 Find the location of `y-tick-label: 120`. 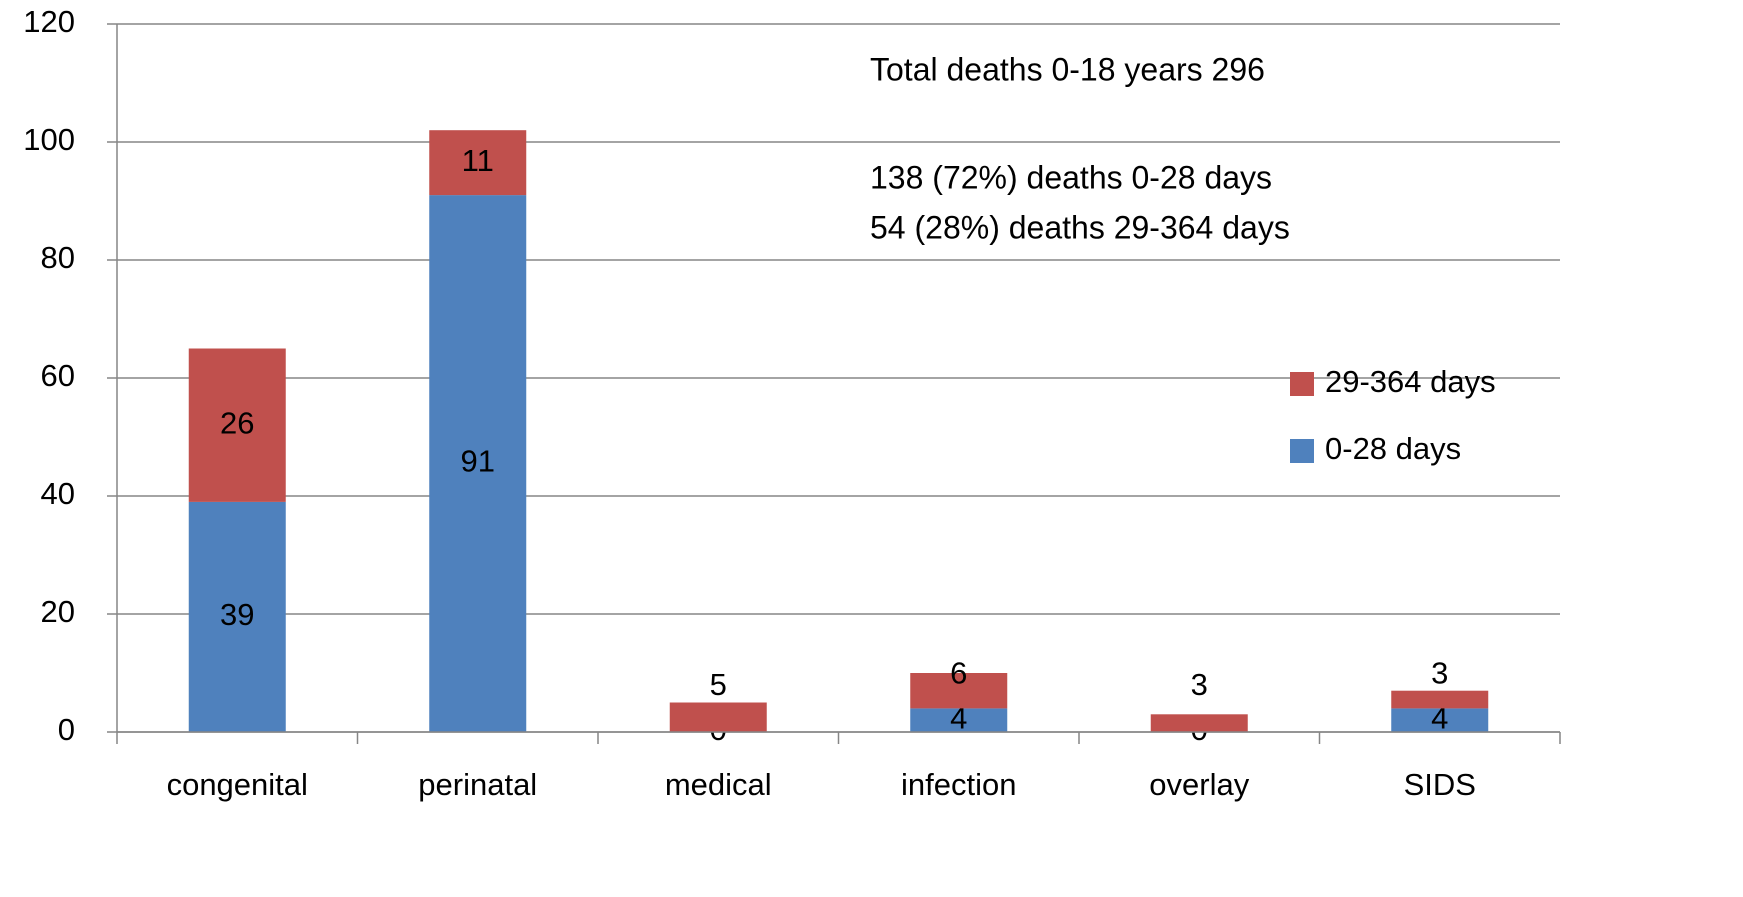

y-tick-label: 120 is located at coordinates (49, 21).